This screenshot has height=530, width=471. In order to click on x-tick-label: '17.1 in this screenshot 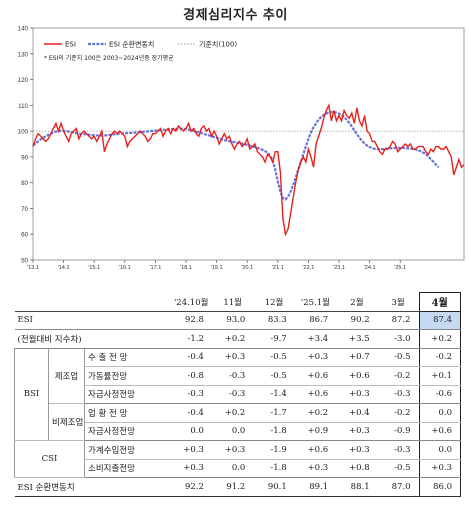, I will do `click(155, 267)`.